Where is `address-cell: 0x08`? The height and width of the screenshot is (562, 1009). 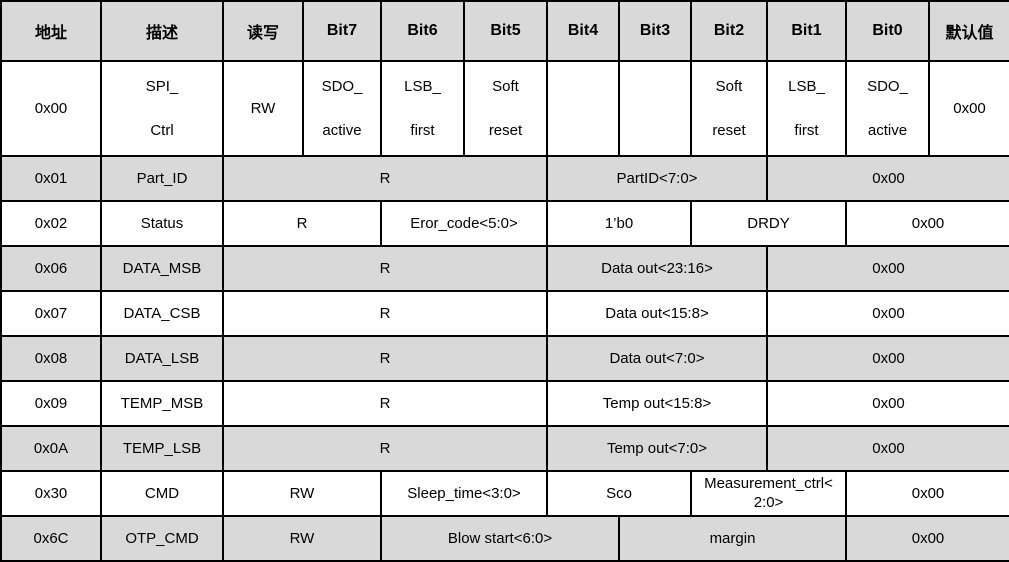
address-cell: 0x08 is located at coordinates (51, 358).